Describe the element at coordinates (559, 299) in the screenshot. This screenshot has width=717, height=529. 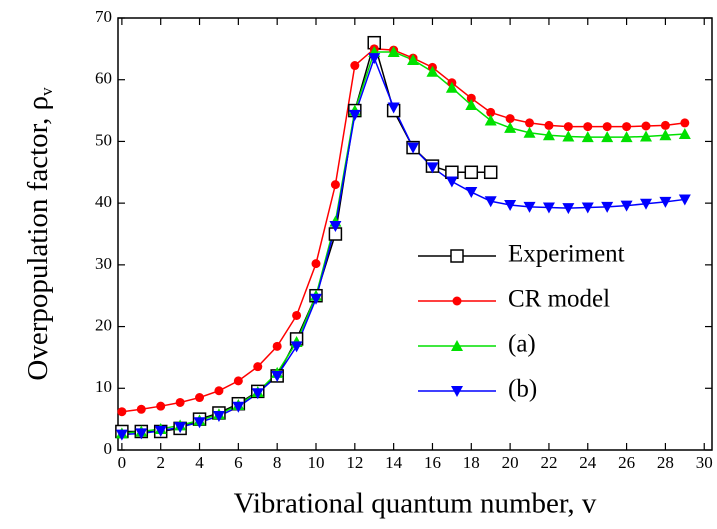
I see `legend-label: CR model` at that location.